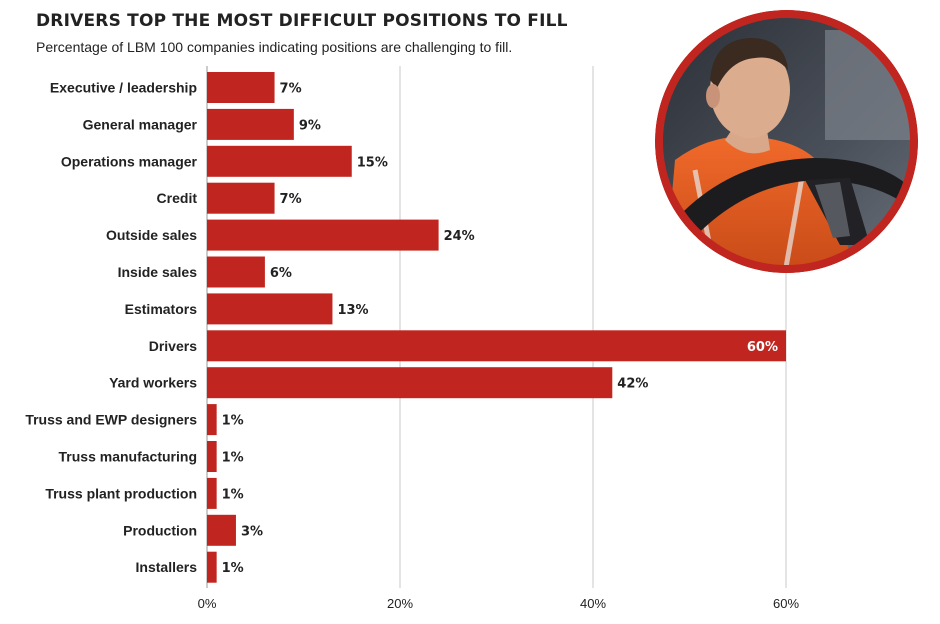 The image size is (940, 624). Describe the element at coordinates (786, 141) in the screenshot. I see `truck-driver-photo-icon` at that location.